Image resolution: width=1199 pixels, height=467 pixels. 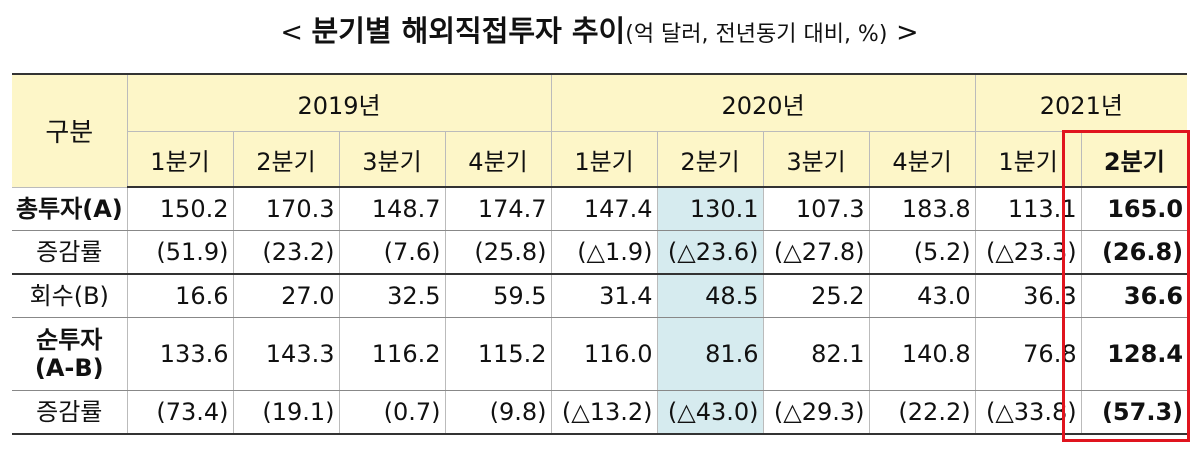 What do you see at coordinates (291, 32) in the screenshot?
I see `title-open: <` at bounding box center [291, 32].